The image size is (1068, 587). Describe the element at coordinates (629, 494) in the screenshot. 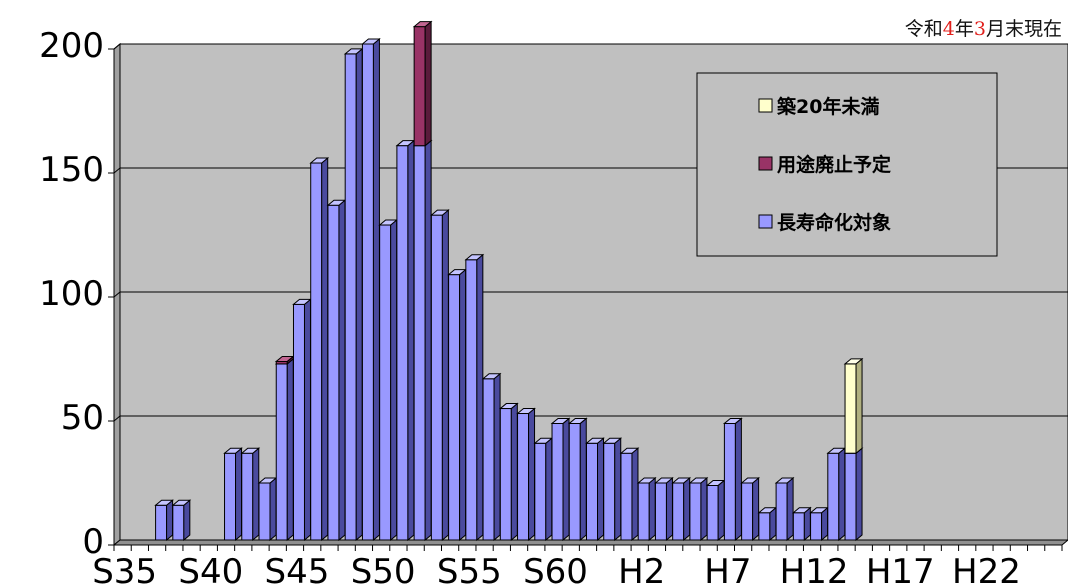

I see `bar-H1-a` at that location.